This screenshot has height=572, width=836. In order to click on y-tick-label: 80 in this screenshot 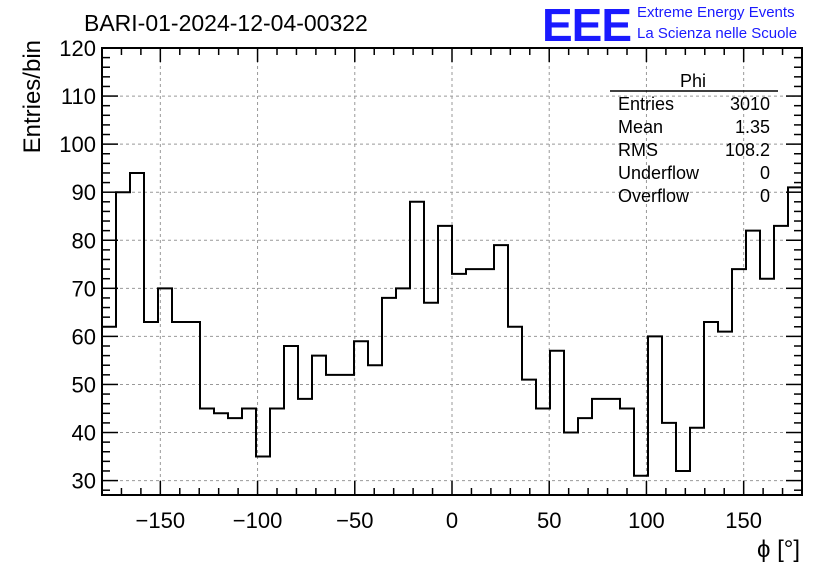, I will do `click(84, 240)`.